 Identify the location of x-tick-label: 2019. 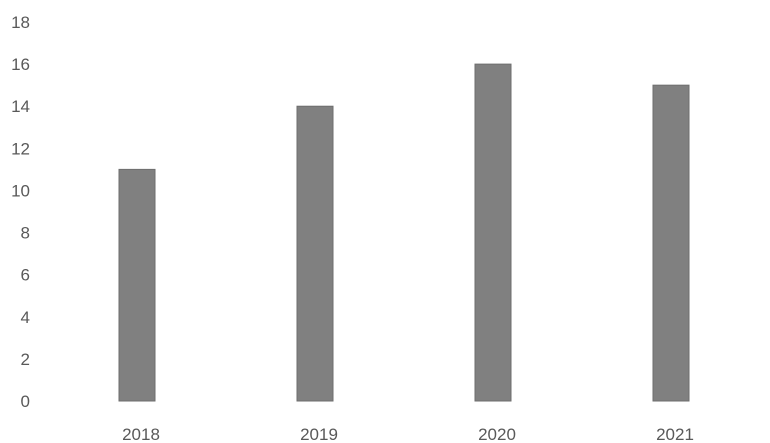
(319, 434).